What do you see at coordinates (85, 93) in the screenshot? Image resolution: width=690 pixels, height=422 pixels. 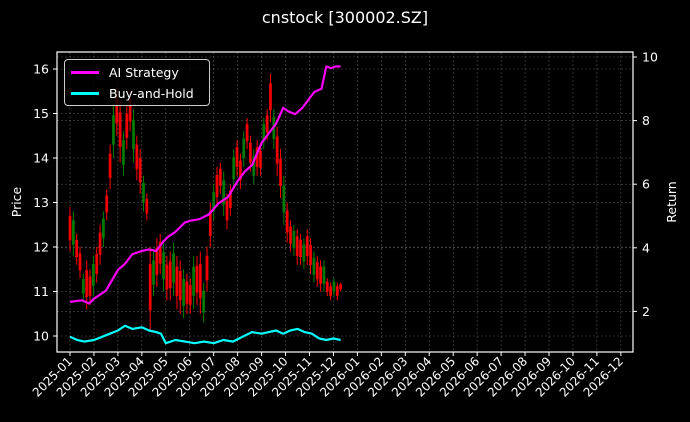 I see `legend-swatch-buy-and-hold` at bounding box center [85, 93].